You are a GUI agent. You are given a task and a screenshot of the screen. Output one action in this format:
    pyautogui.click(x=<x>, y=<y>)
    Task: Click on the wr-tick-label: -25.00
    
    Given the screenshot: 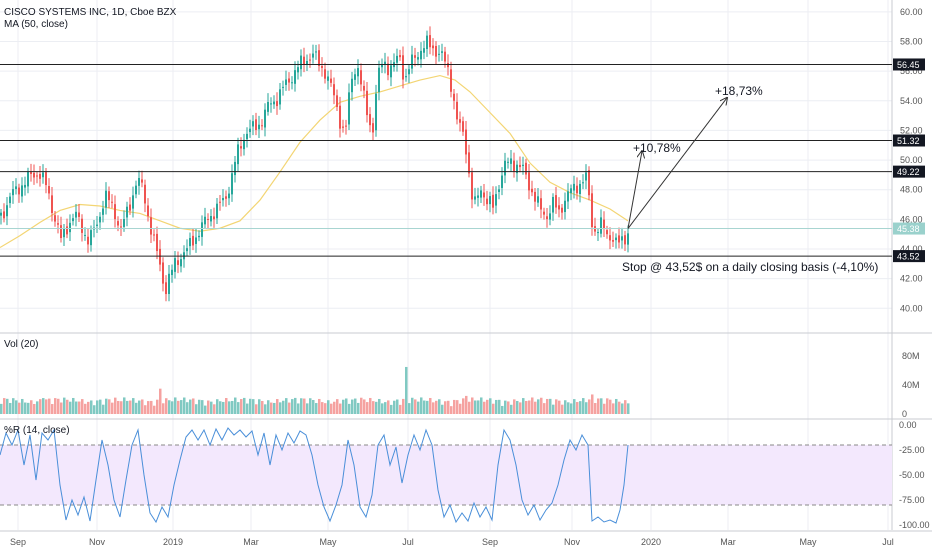 What is the action you would take?
    pyautogui.click(x=912, y=450)
    